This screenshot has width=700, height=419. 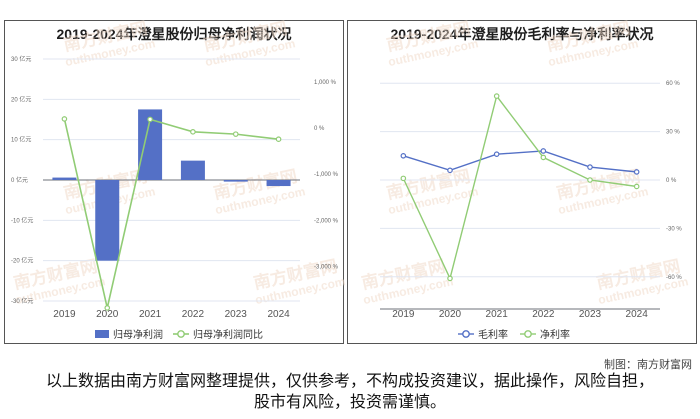 What do you see at coordinates (21, 99) in the screenshot?
I see `y-left-tick-label: 20 亿元` at bounding box center [21, 99].